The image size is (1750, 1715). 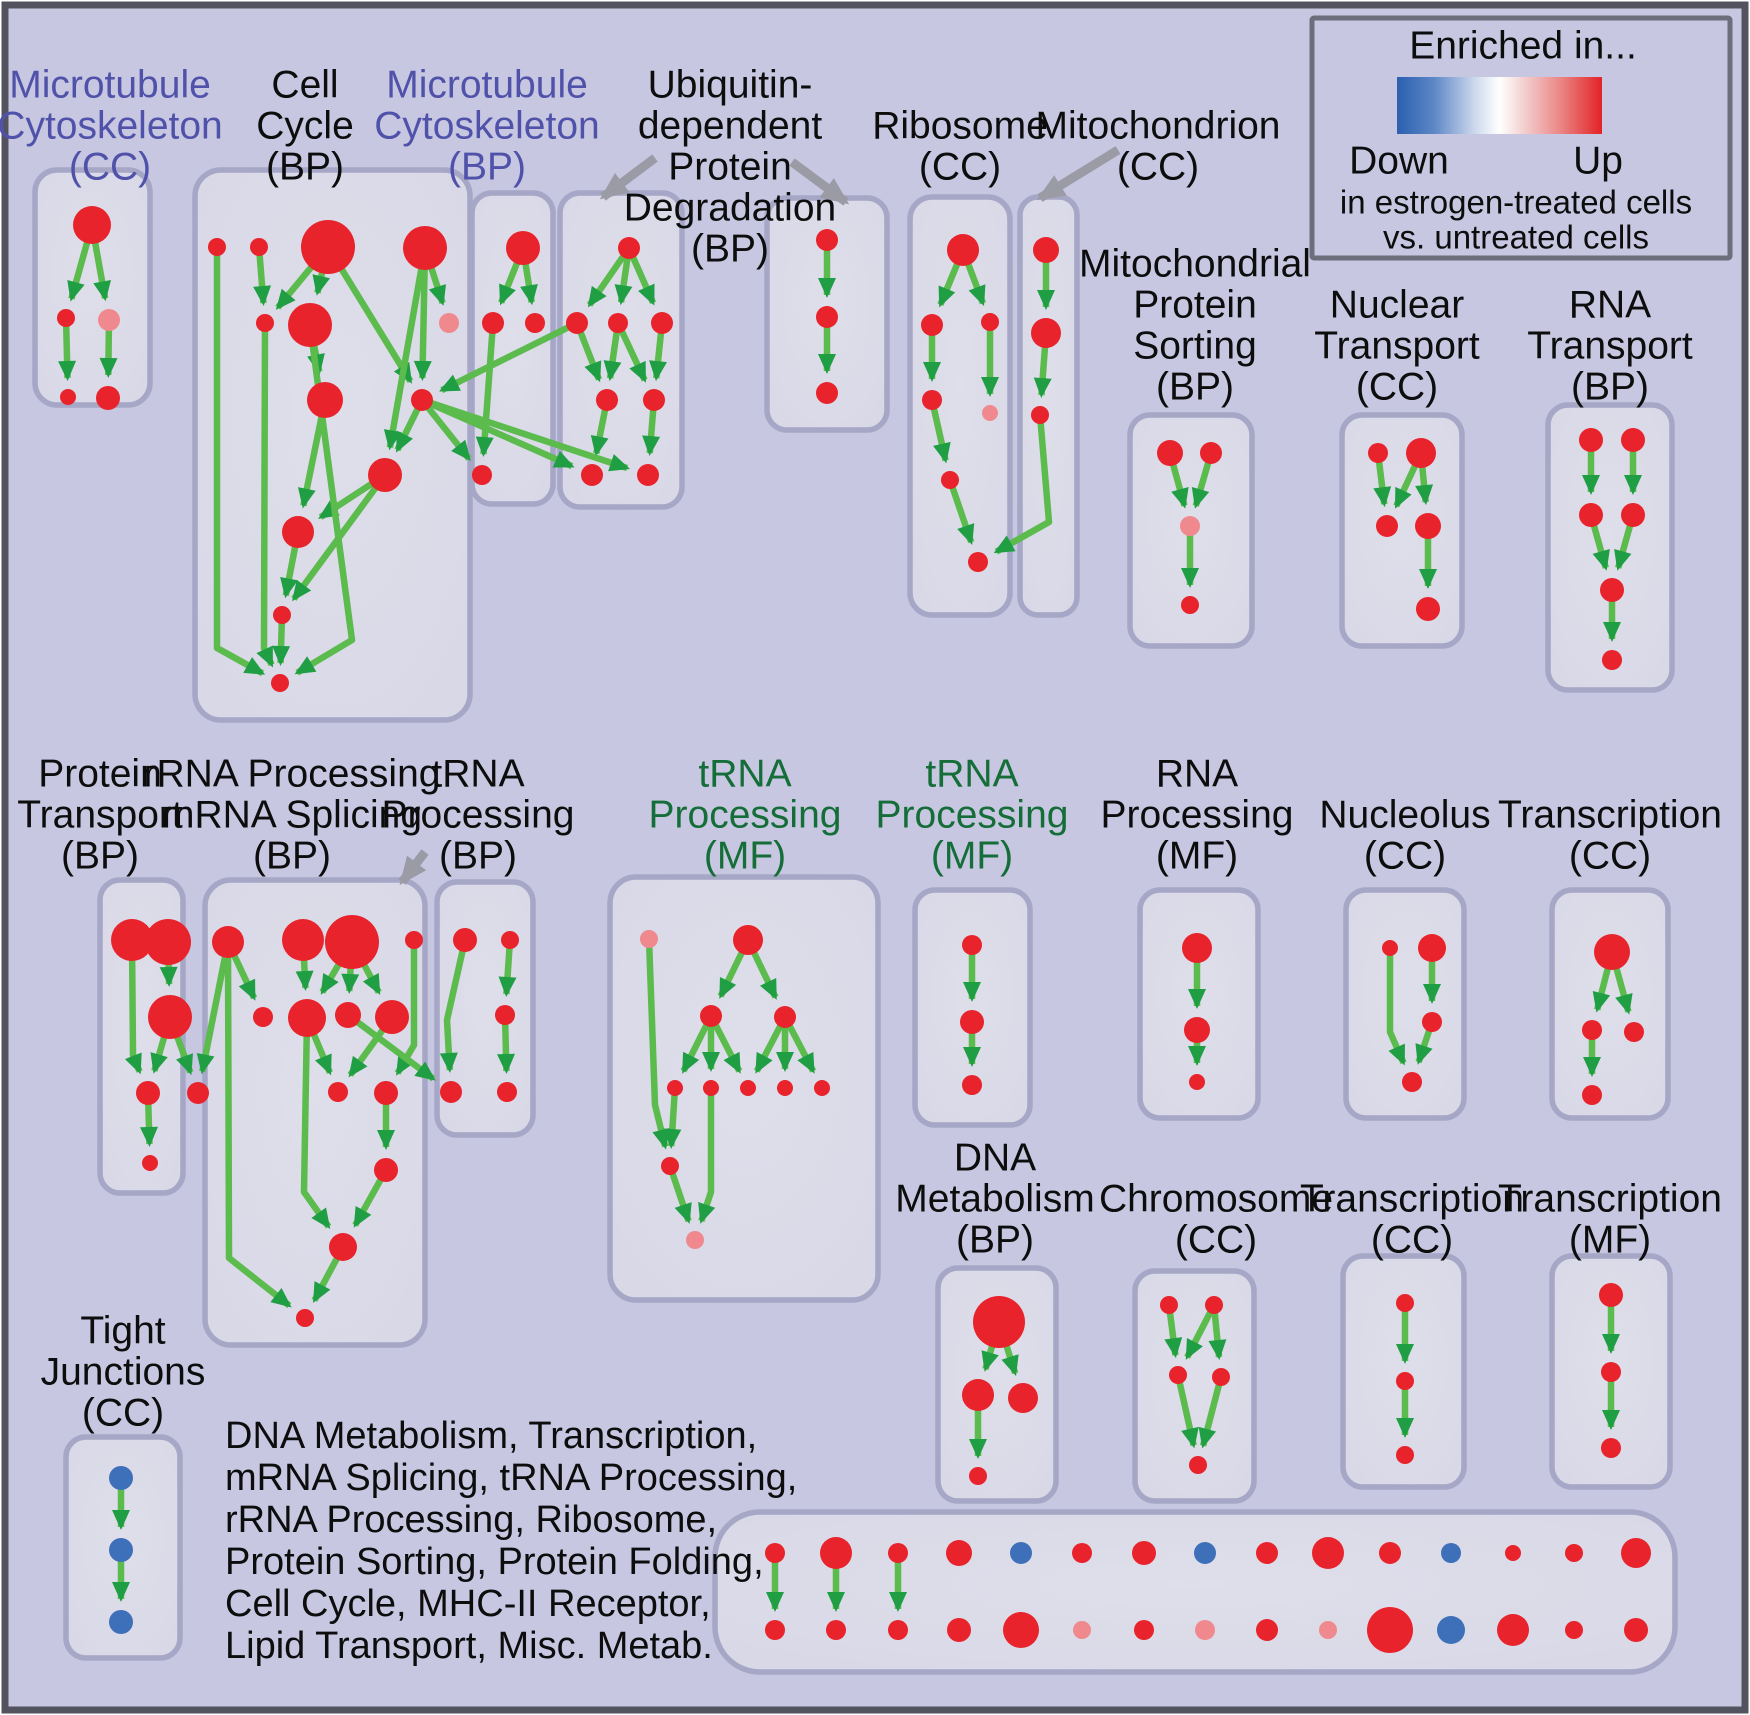 I want to click on edge-ribosome-cc, so click(x=960, y=511).